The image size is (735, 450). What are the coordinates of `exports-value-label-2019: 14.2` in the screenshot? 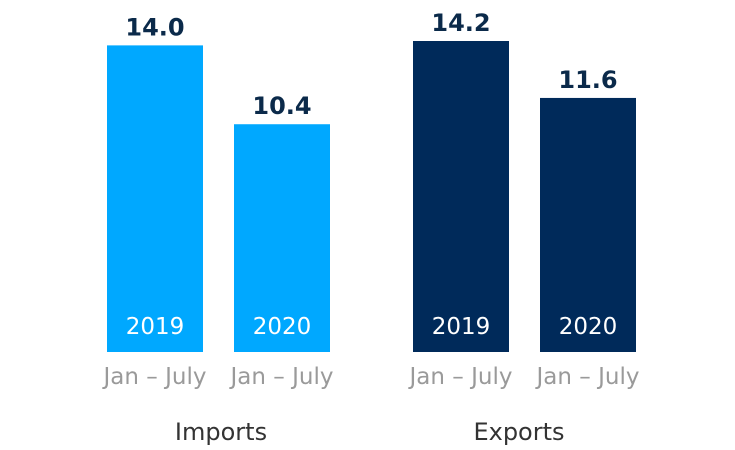 It's located at (460, 23).